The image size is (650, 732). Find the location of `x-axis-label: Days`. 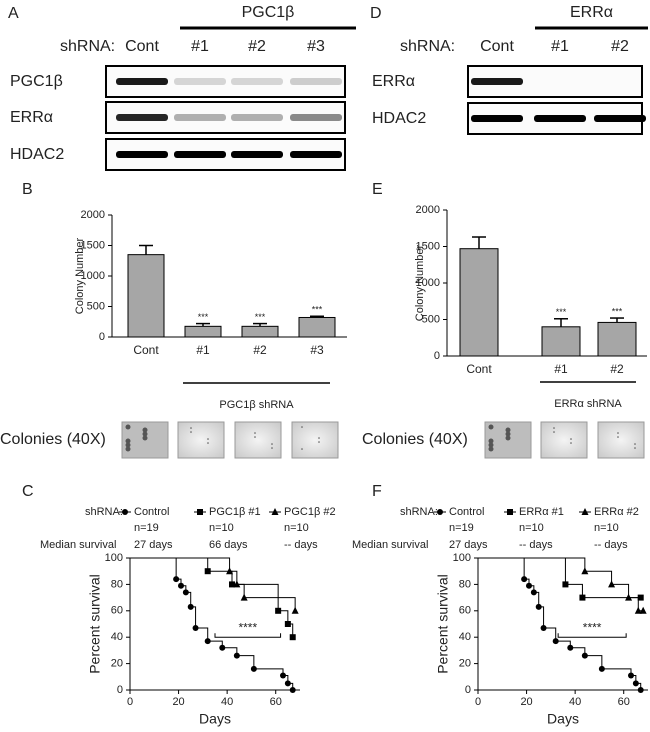

x-axis-label: Days is located at coordinates (563, 719).